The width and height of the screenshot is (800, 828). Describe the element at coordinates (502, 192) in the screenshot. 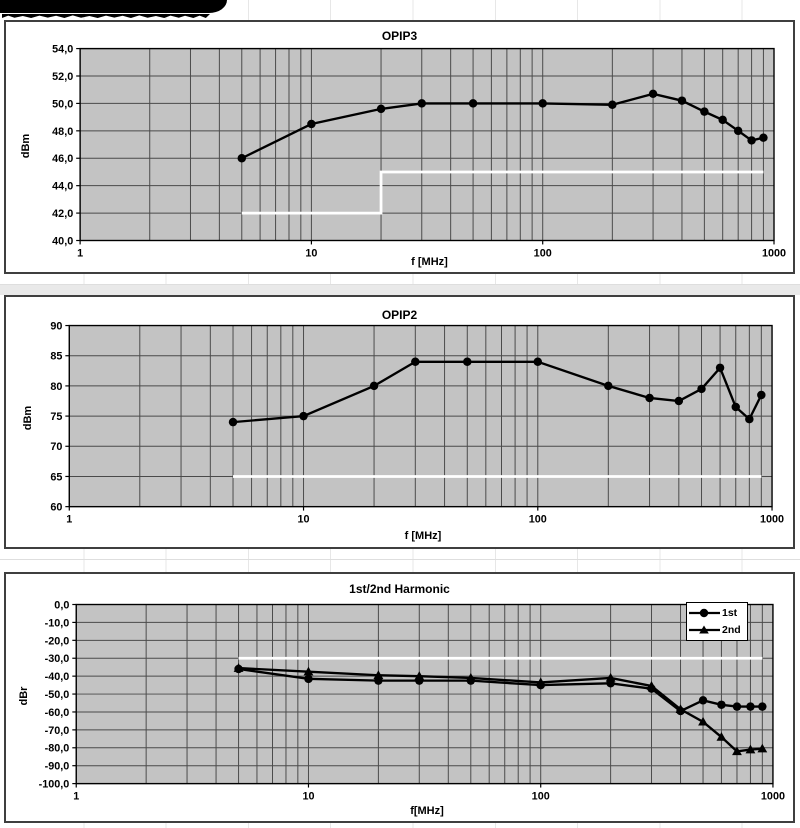

I see `limit-line` at that location.